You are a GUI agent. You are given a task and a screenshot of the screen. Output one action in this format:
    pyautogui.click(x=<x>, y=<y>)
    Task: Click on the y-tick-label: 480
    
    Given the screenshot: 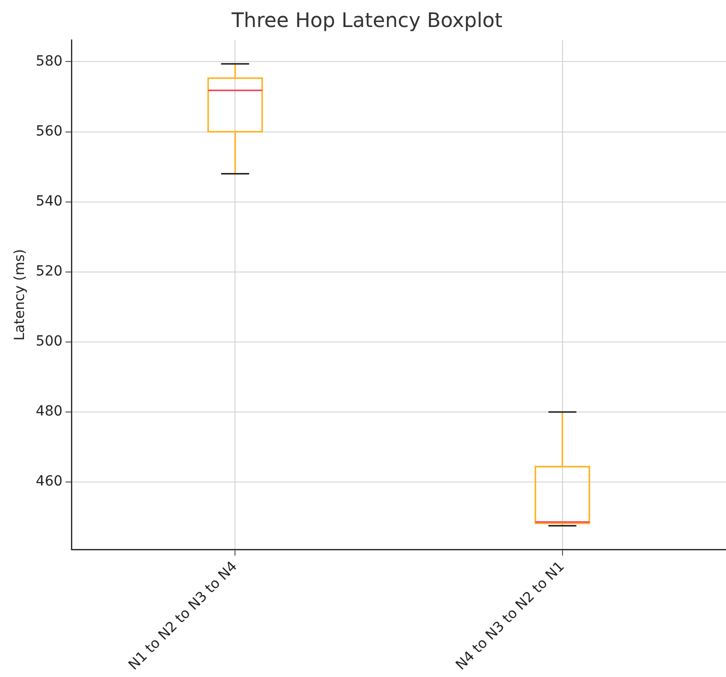 What is the action you would take?
    pyautogui.click(x=49, y=412)
    